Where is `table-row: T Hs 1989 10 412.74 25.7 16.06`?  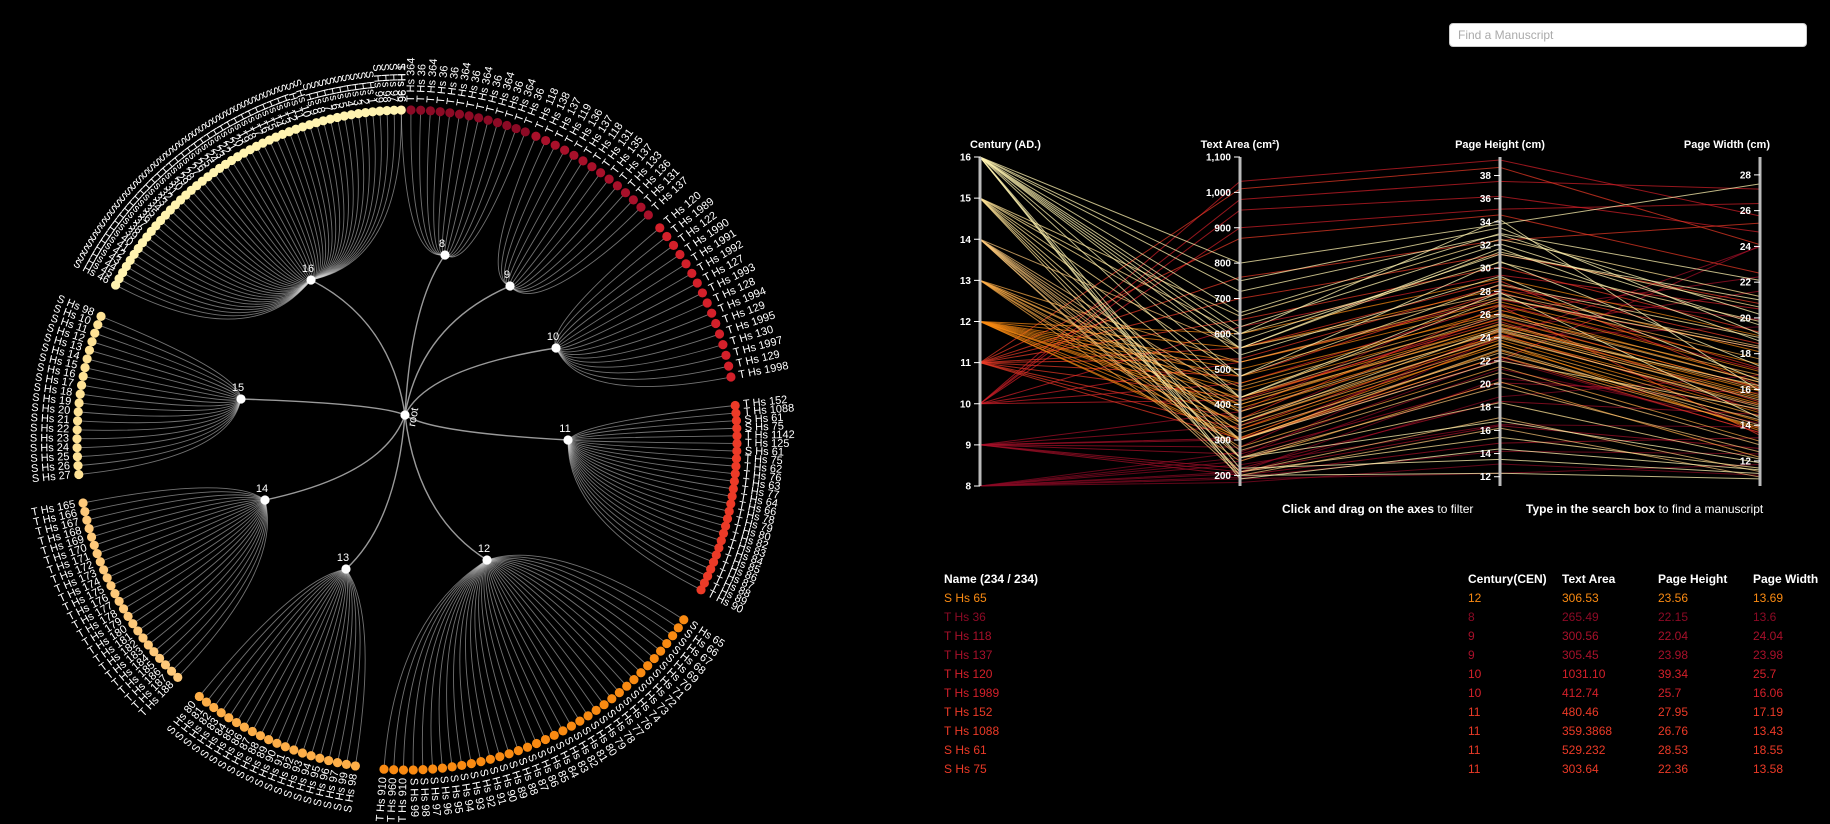 table-row: T Hs 1989 10 412.74 25.7 16.06 is located at coordinates (1384, 695).